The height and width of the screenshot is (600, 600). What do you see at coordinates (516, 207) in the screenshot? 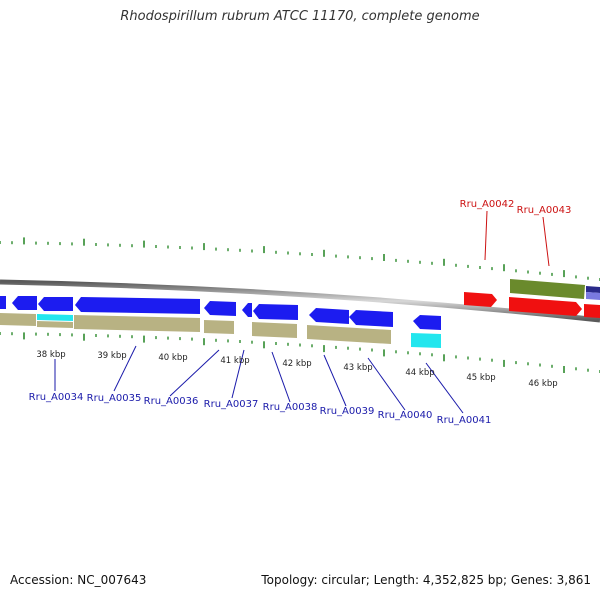
I see `gene-labels-red: Rru_A0042 Rru_A0043` at bounding box center [516, 207].